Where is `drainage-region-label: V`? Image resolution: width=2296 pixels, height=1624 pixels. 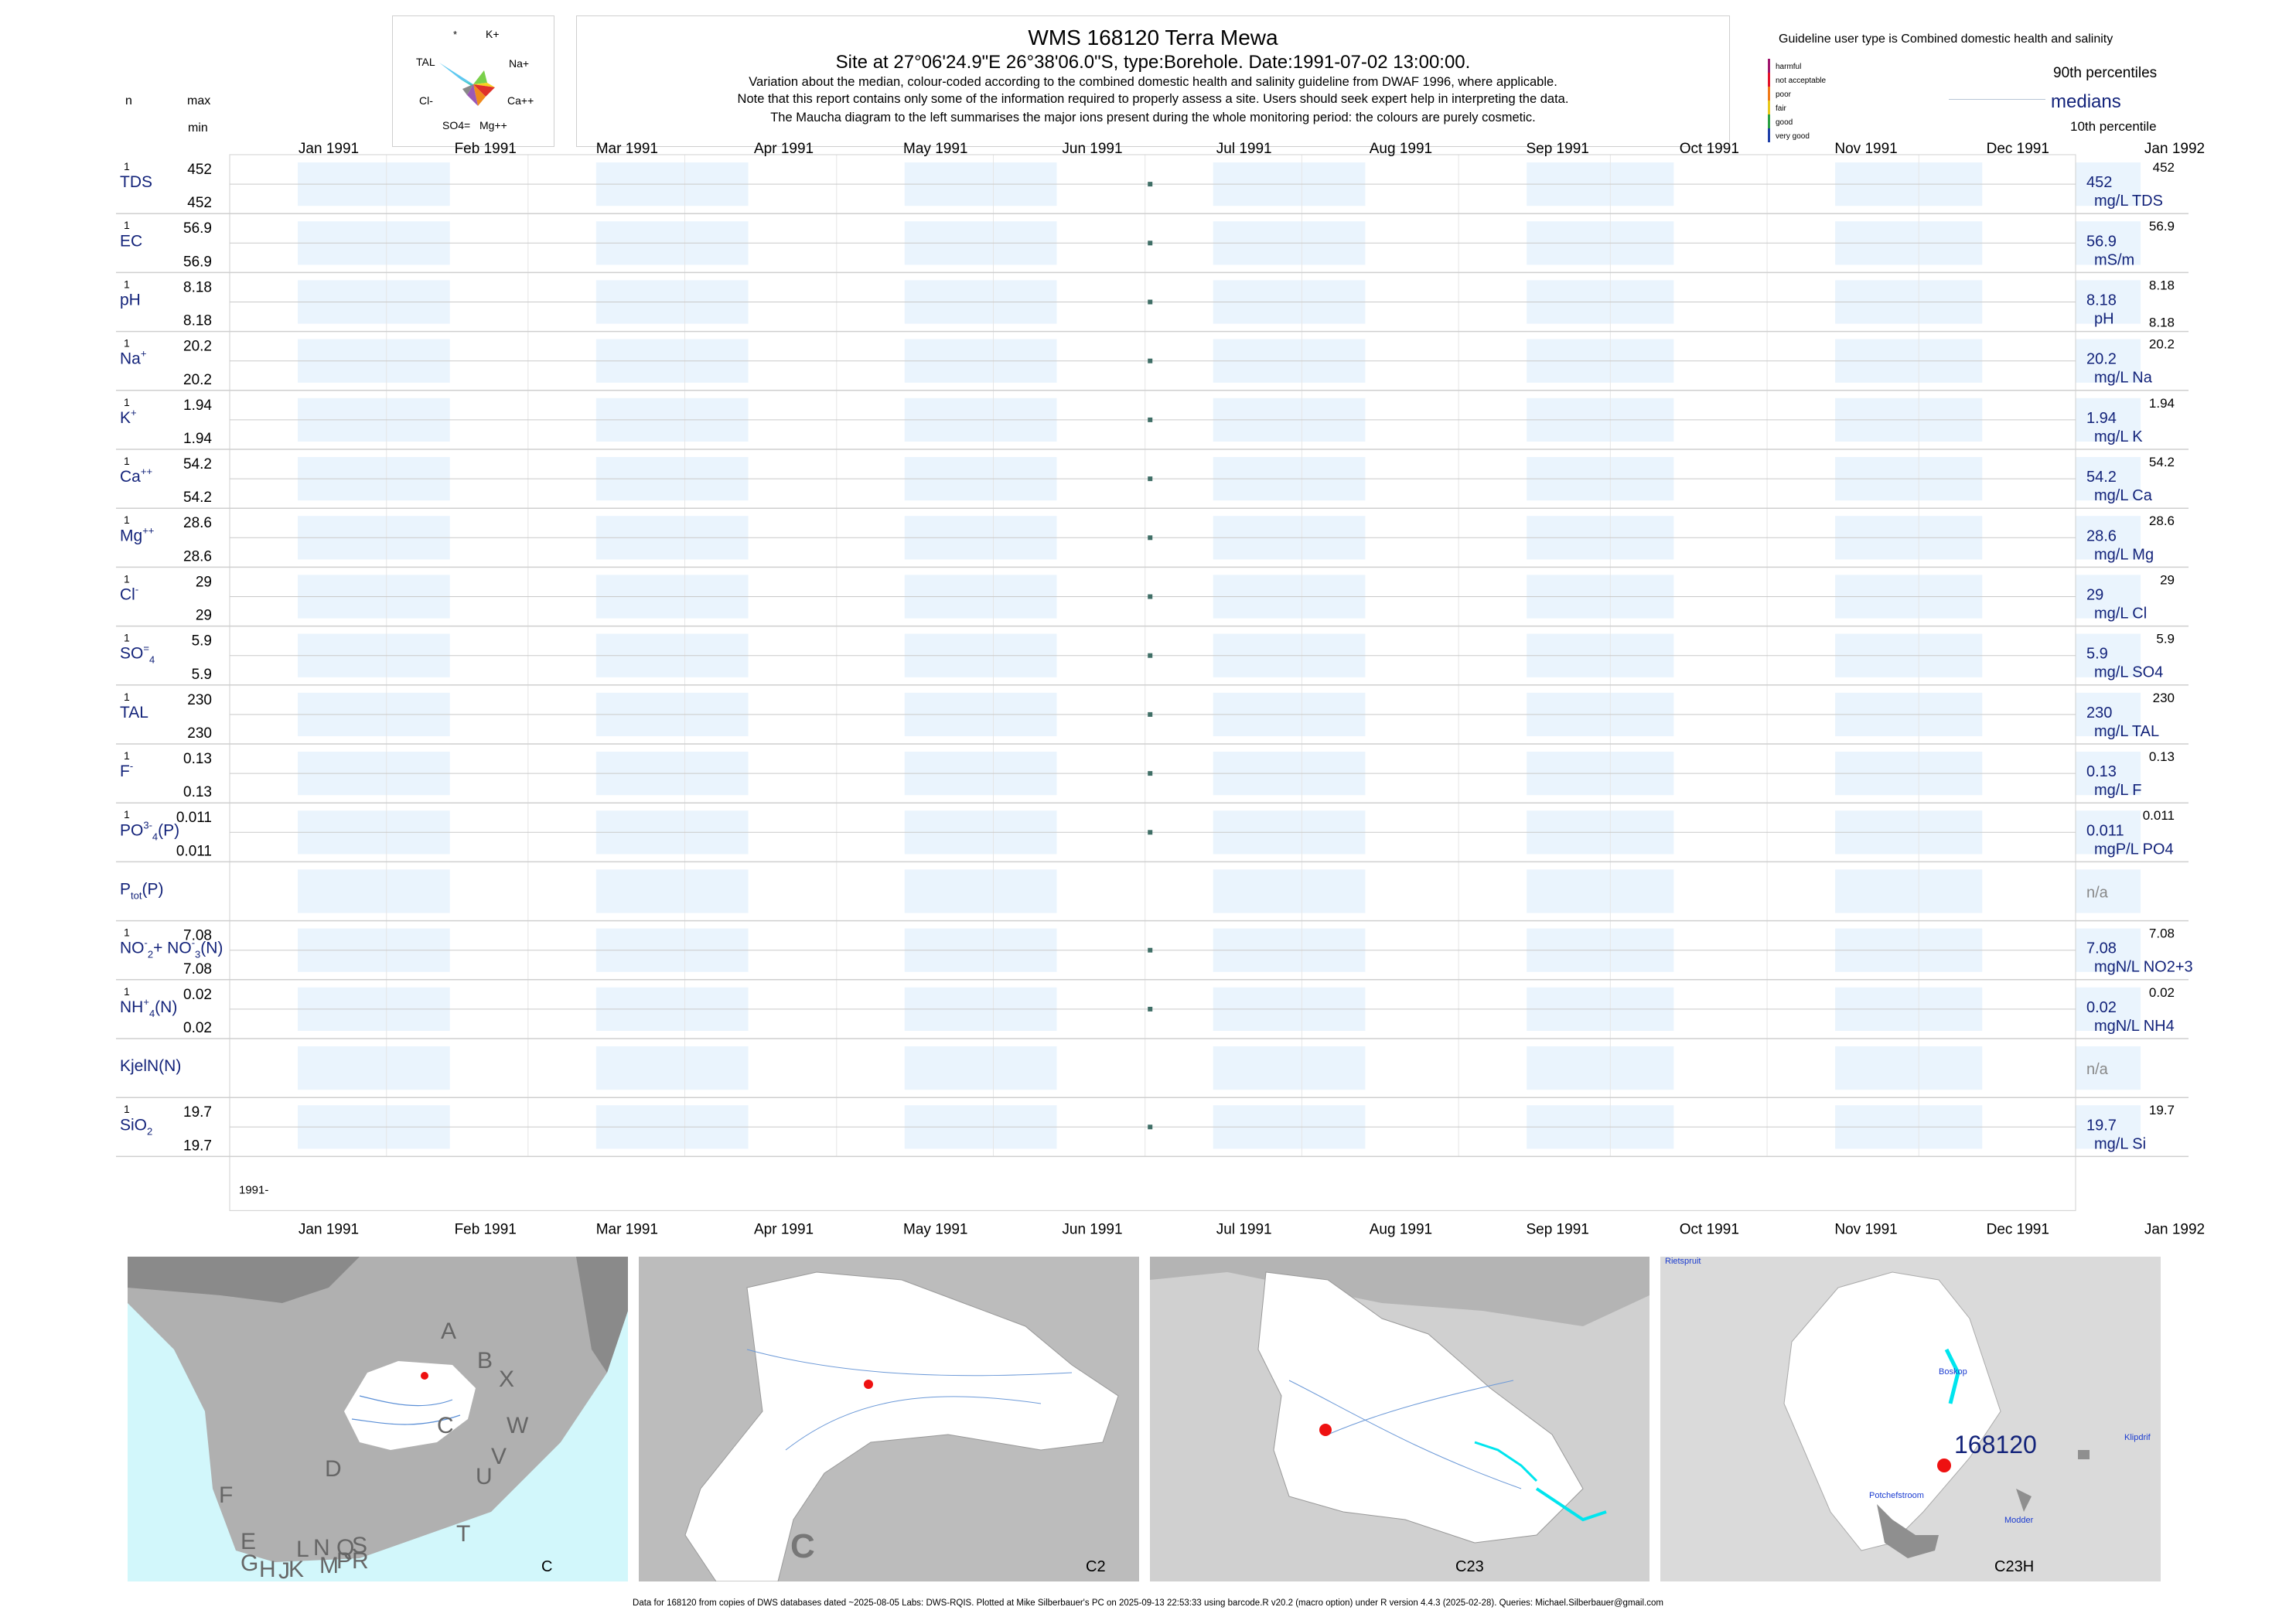
drainage-region-label: V is located at coordinates (499, 1456).